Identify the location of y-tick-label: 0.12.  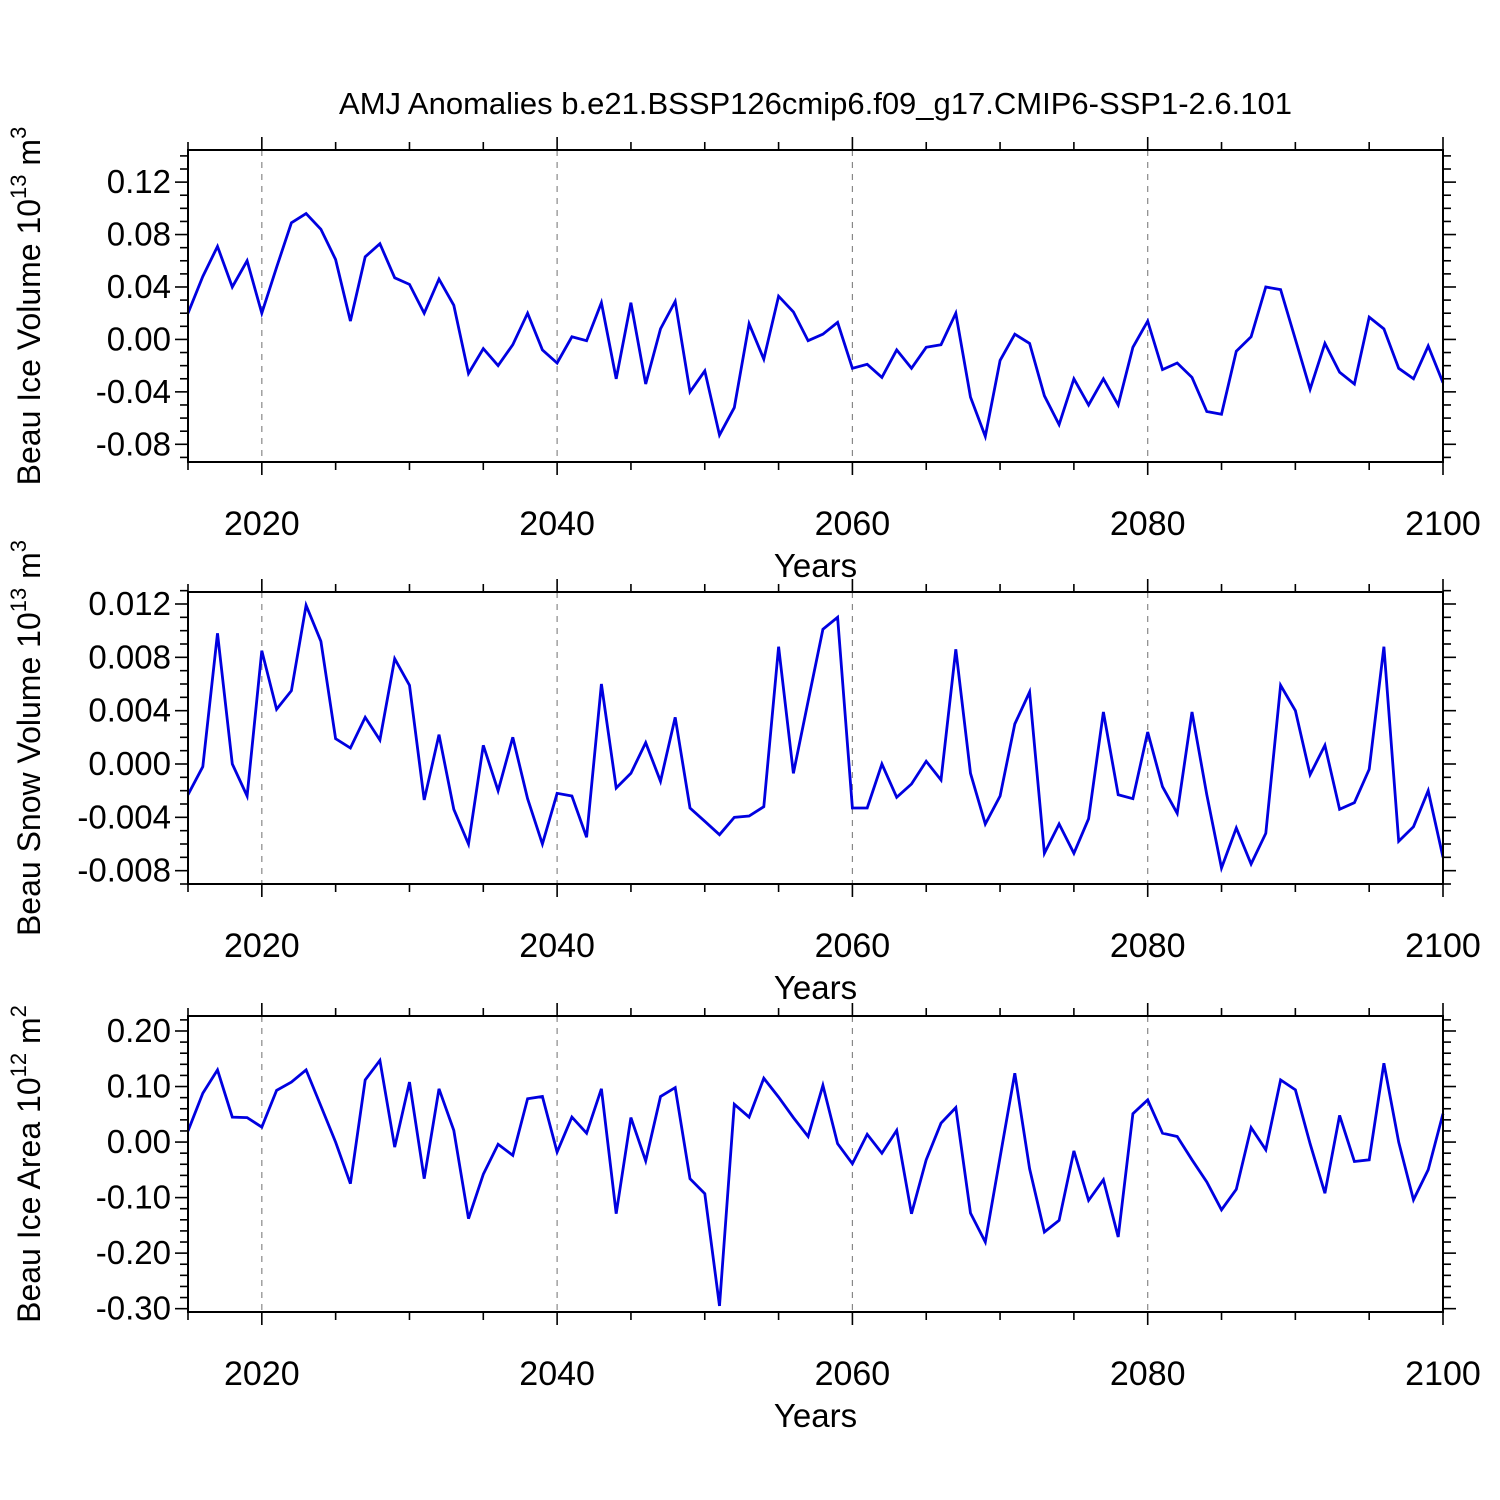
(139, 181).